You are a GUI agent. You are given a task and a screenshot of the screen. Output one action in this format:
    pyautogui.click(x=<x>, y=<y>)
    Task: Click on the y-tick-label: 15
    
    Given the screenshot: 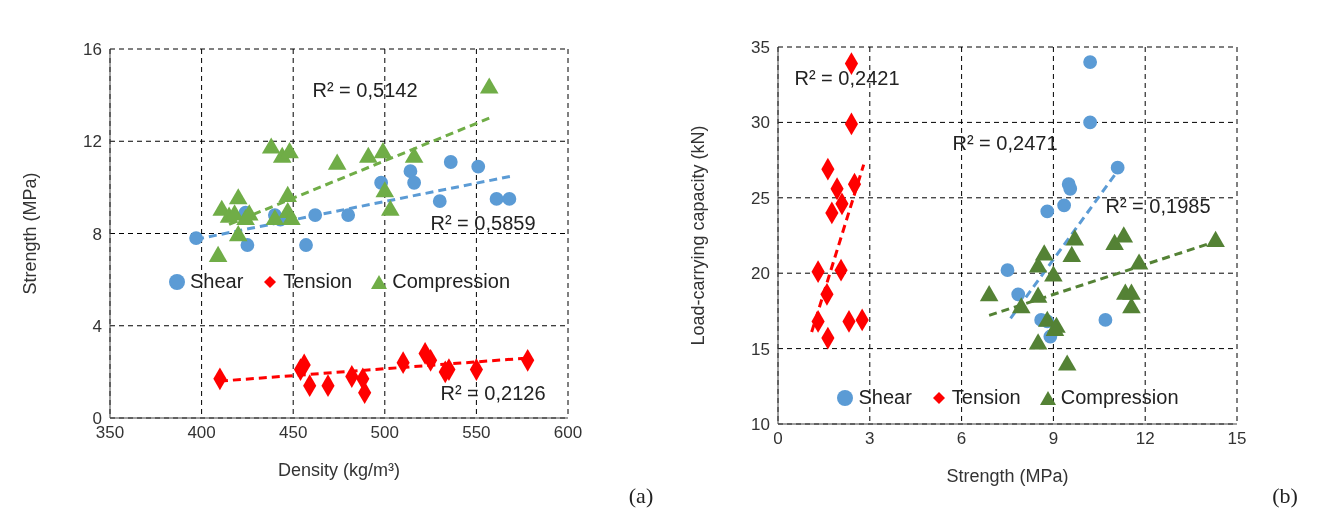 What is the action you would take?
    pyautogui.click(x=760, y=349)
    